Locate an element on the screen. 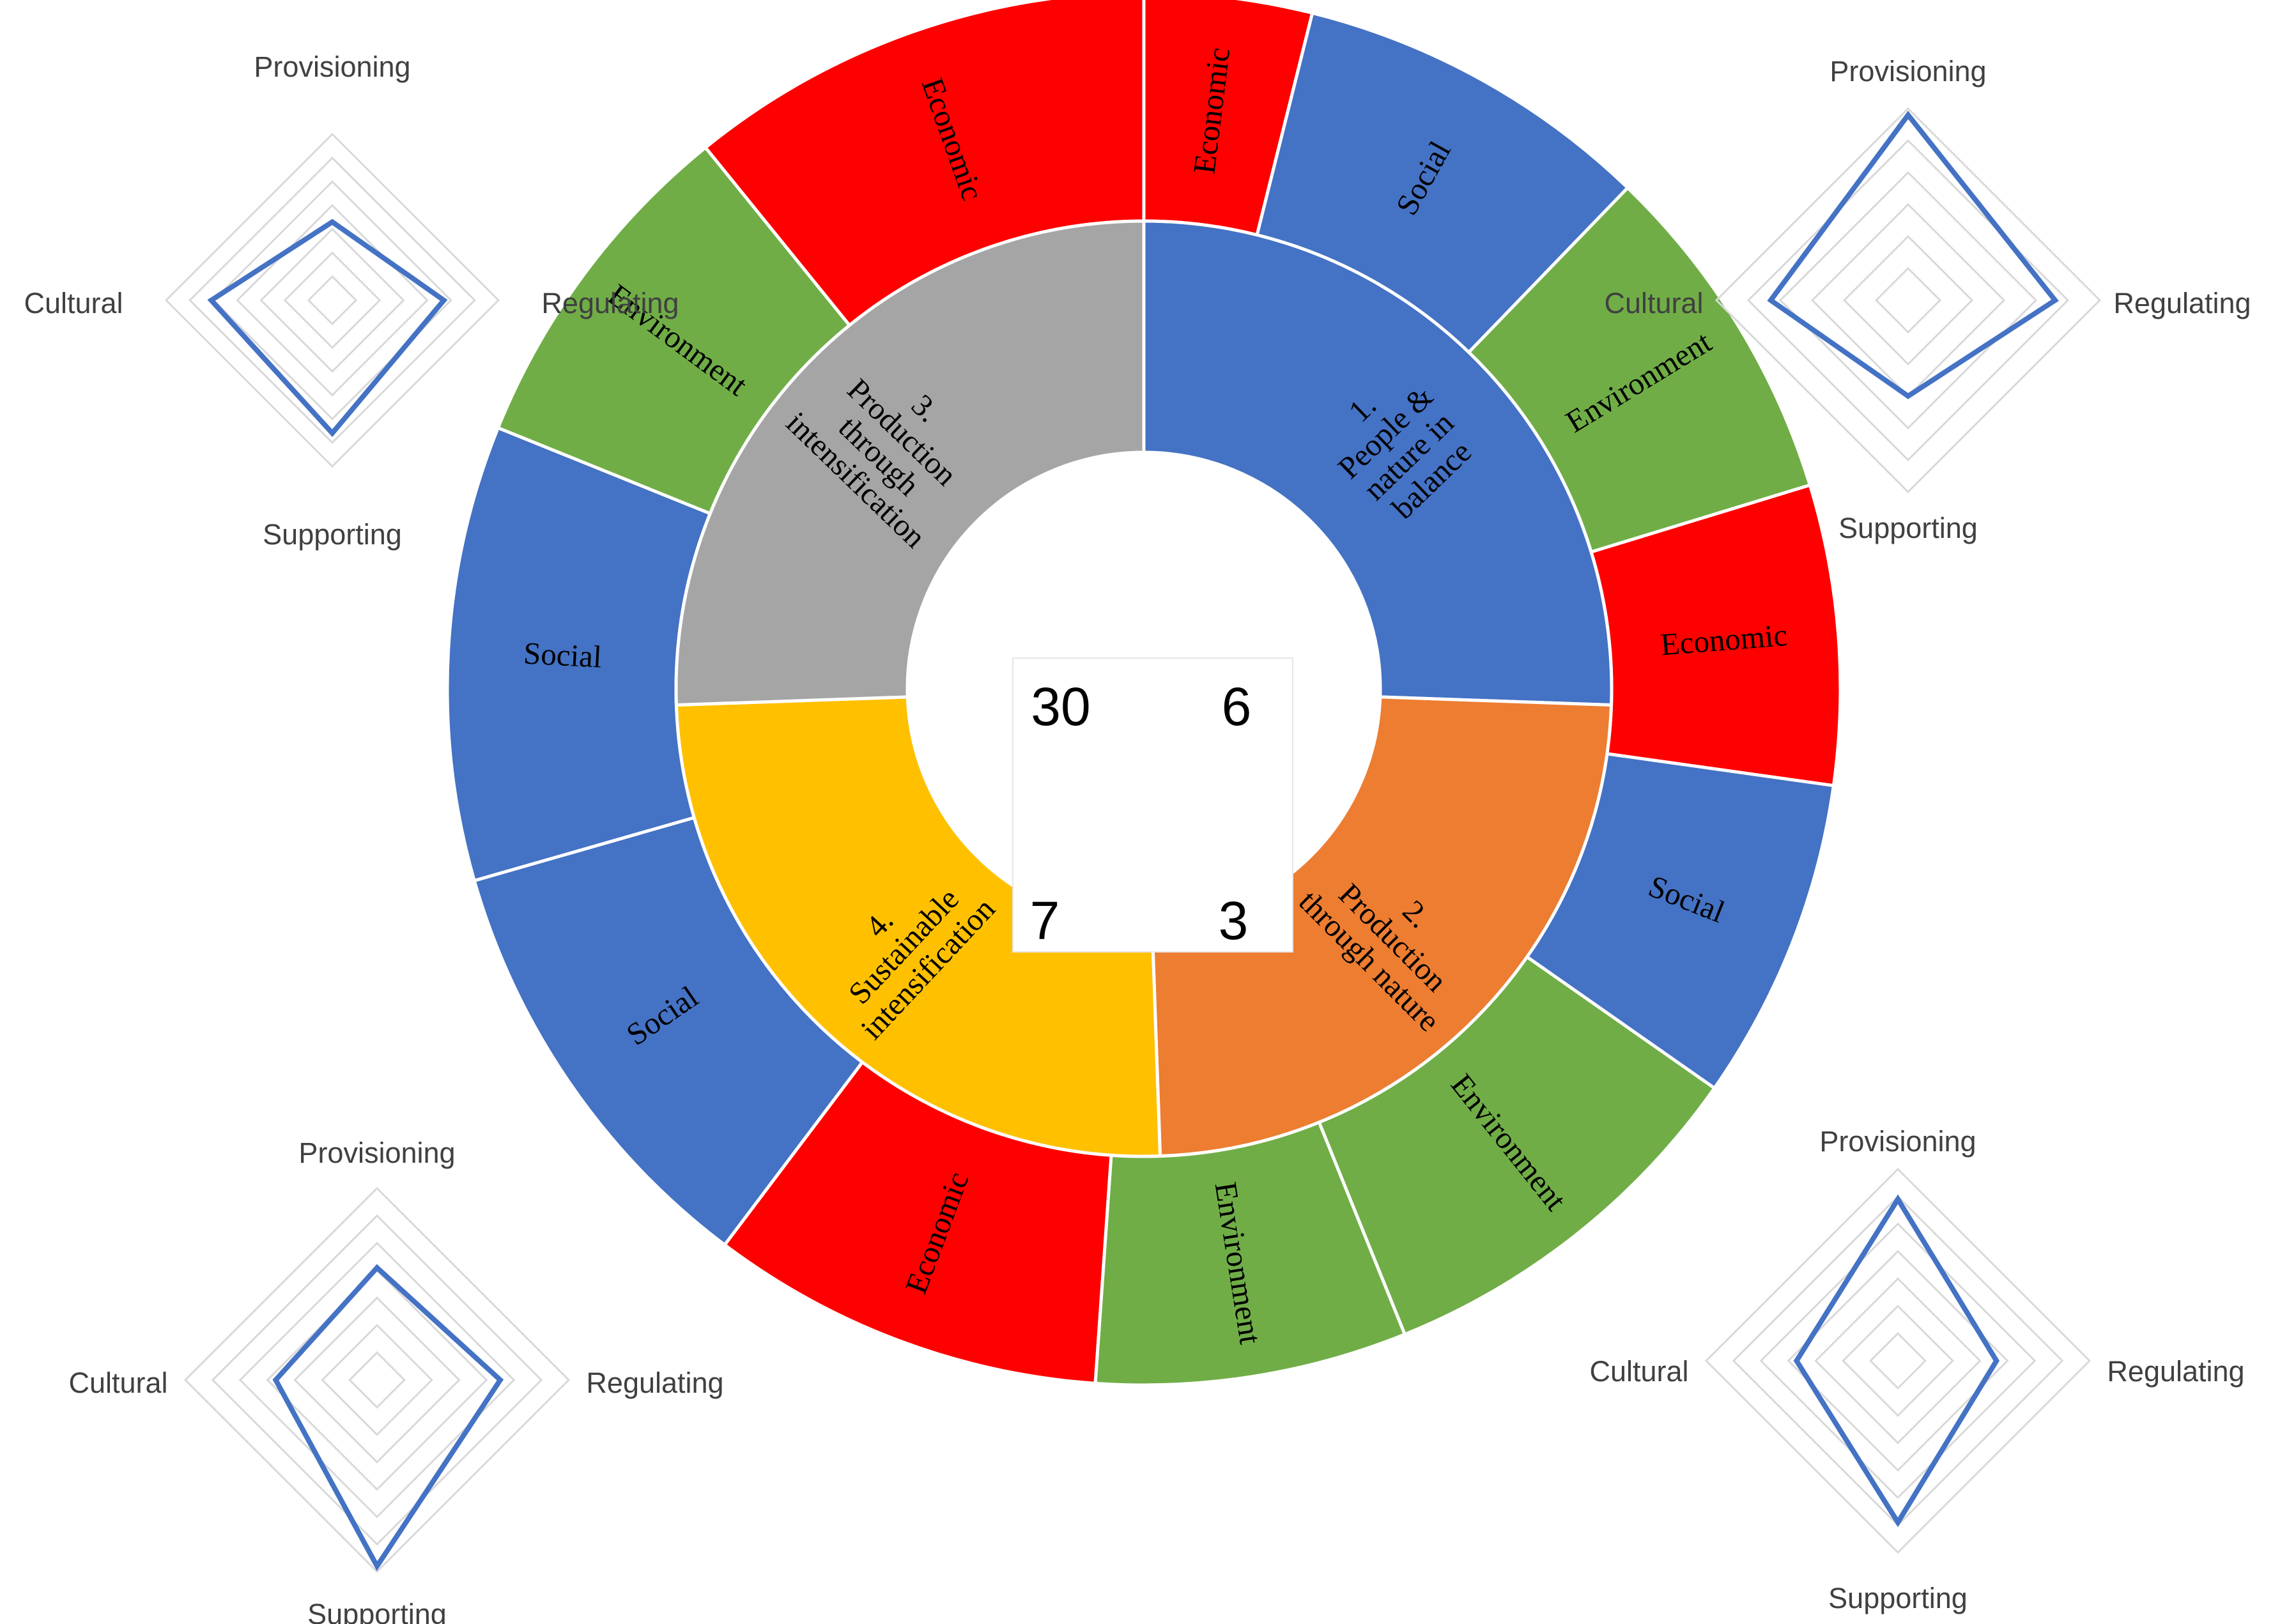 The height and width of the screenshot is (1624, 2273). center-box: 30 6 7 3 is located at coordinates (1144, 703).